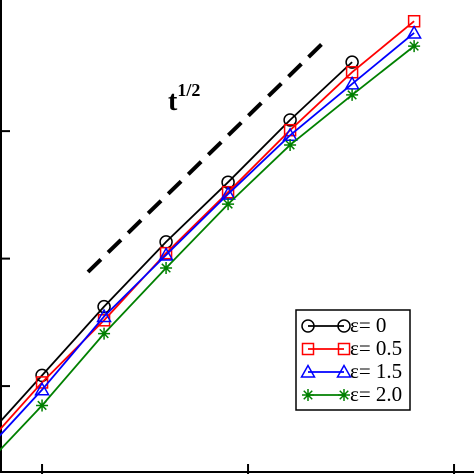 This screenshot has height=474, width=474. What do you see at coordinates (376, 371) in the screenshot?
I see `legend-label: ε= 1.5` at bounding box center [376, 371].